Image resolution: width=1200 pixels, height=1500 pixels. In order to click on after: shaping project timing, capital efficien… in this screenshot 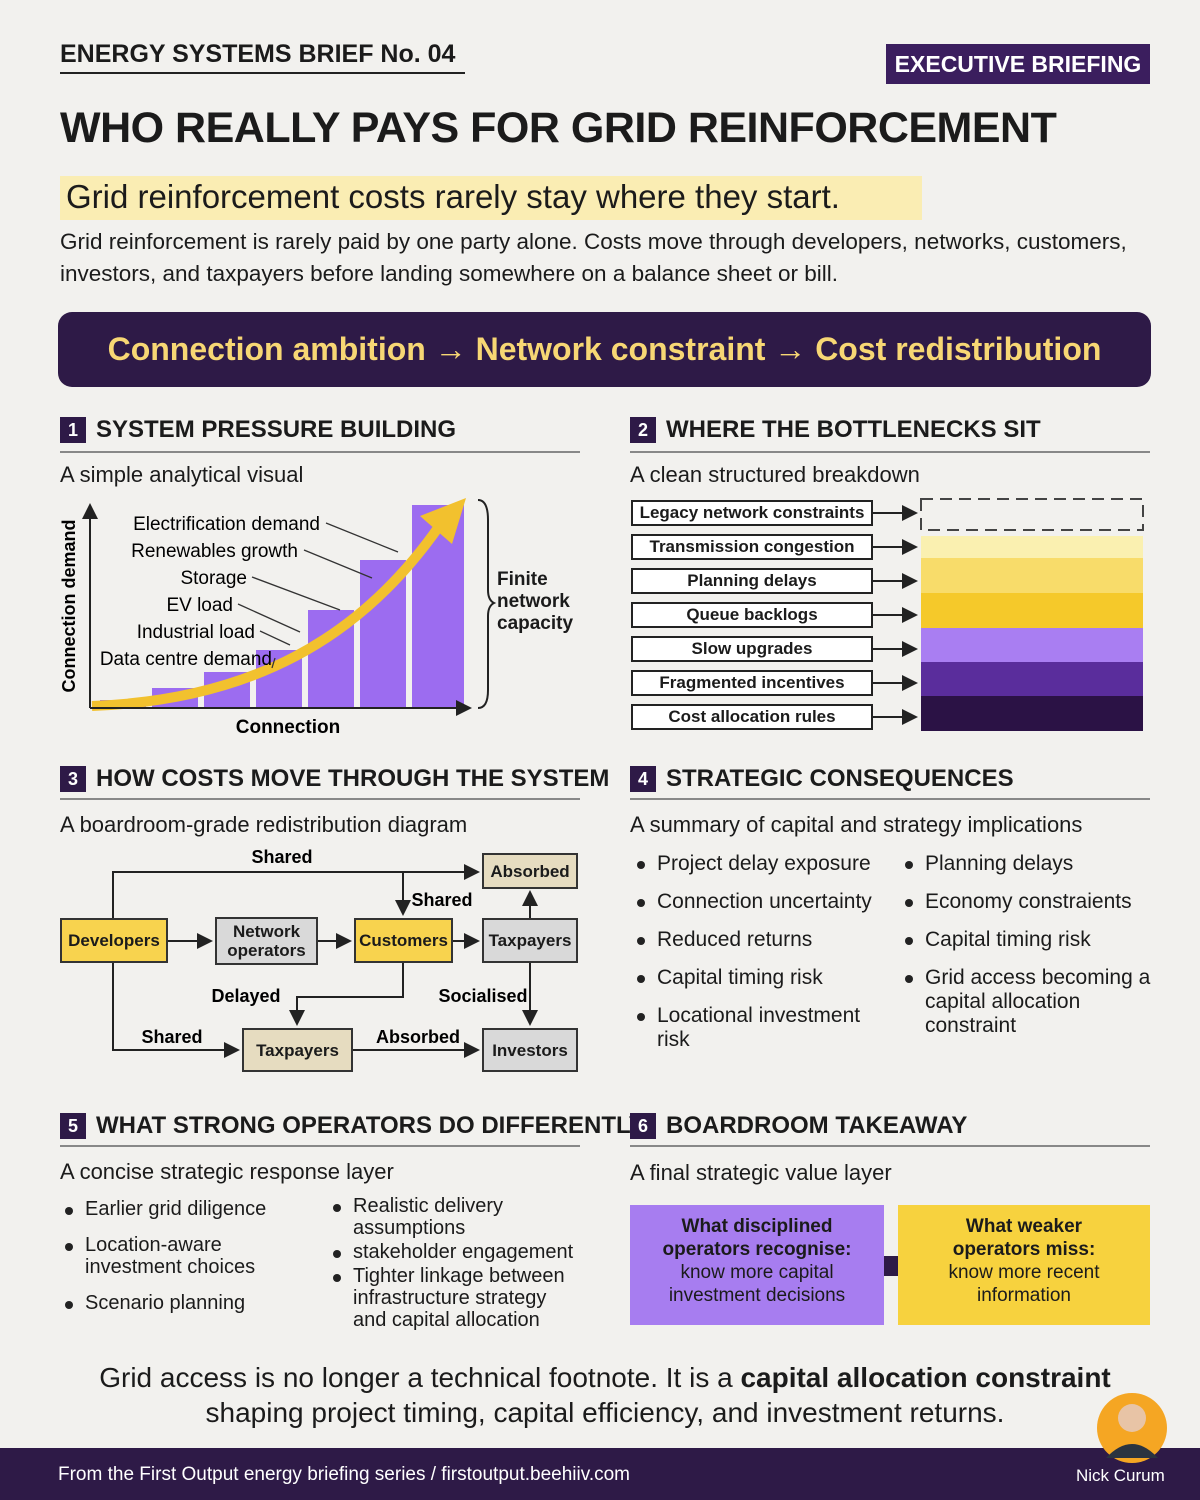, I will do `click(605, 1412)`.